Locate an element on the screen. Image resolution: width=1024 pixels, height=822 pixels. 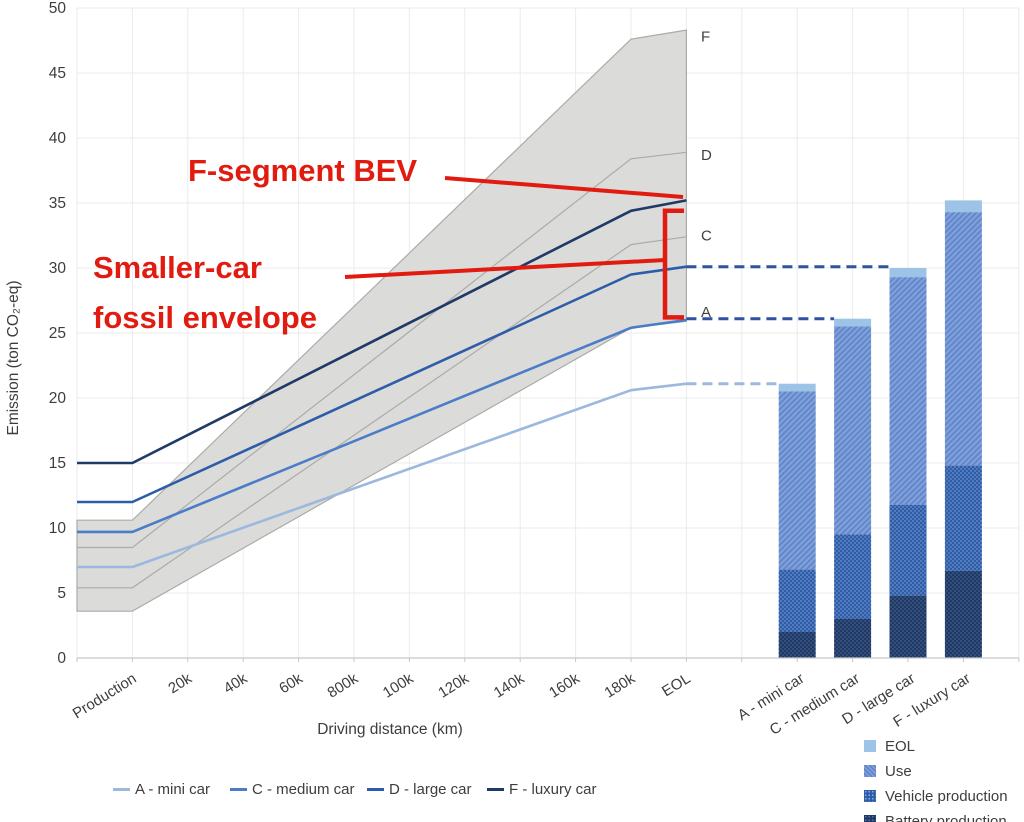
segment-letter-F: F is located at coordinates (705, 37).